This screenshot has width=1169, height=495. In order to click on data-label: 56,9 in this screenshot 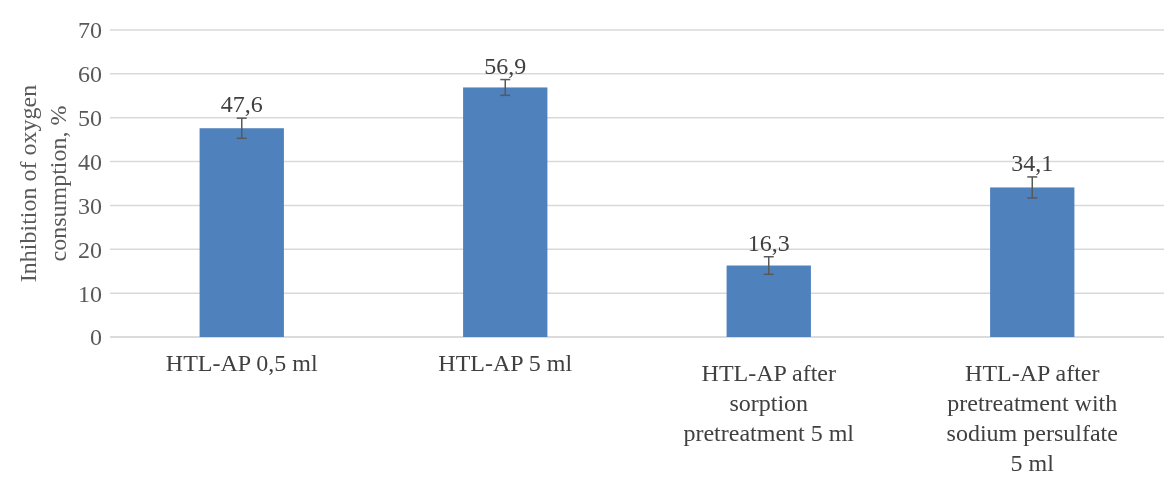, I will do `click(505, 65)`.